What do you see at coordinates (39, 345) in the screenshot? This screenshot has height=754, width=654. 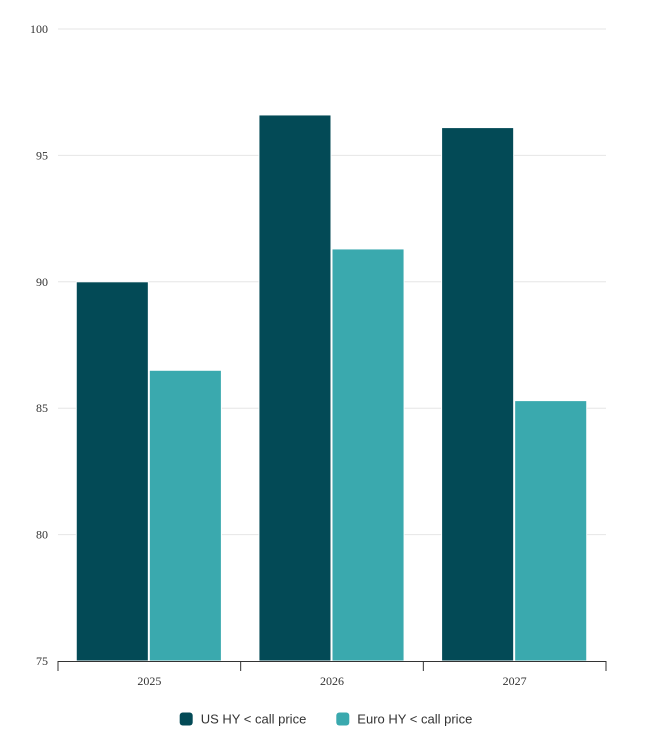 I see `y-axis: 75 80 85 90 95 100` at bounding box center [39, 345].